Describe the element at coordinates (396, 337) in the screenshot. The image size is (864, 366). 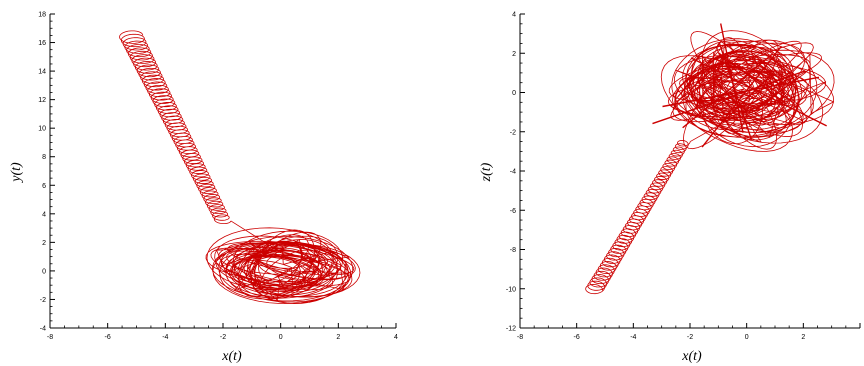
I see `x-tick-label: 4` at that location.